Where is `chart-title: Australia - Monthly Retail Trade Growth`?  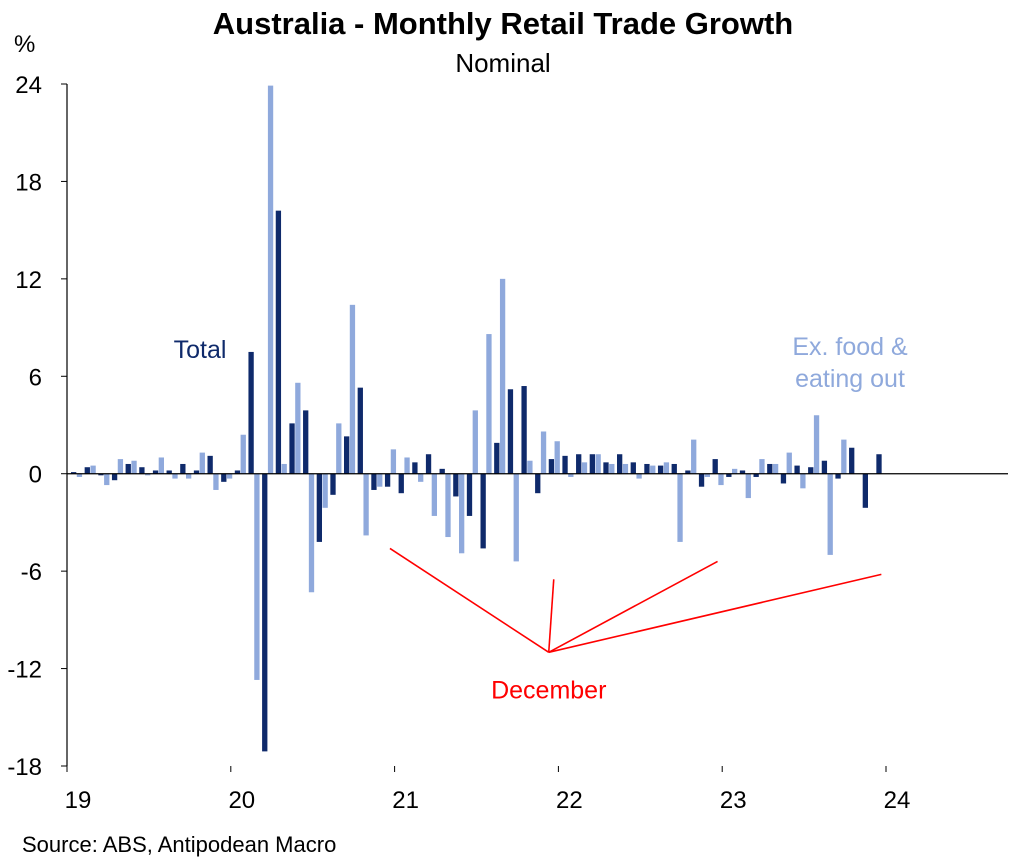
chart-title: Australia - Monthly Retail Trade Growth is located at coordinates (503, 23).